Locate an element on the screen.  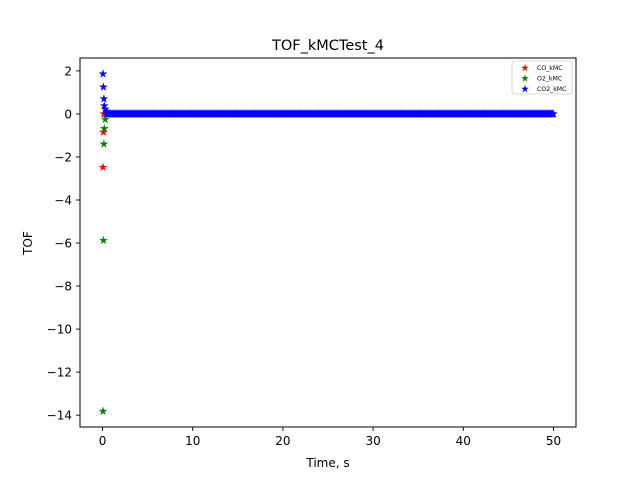
x-tick-label: 40 is located at coordinates (463, 441).